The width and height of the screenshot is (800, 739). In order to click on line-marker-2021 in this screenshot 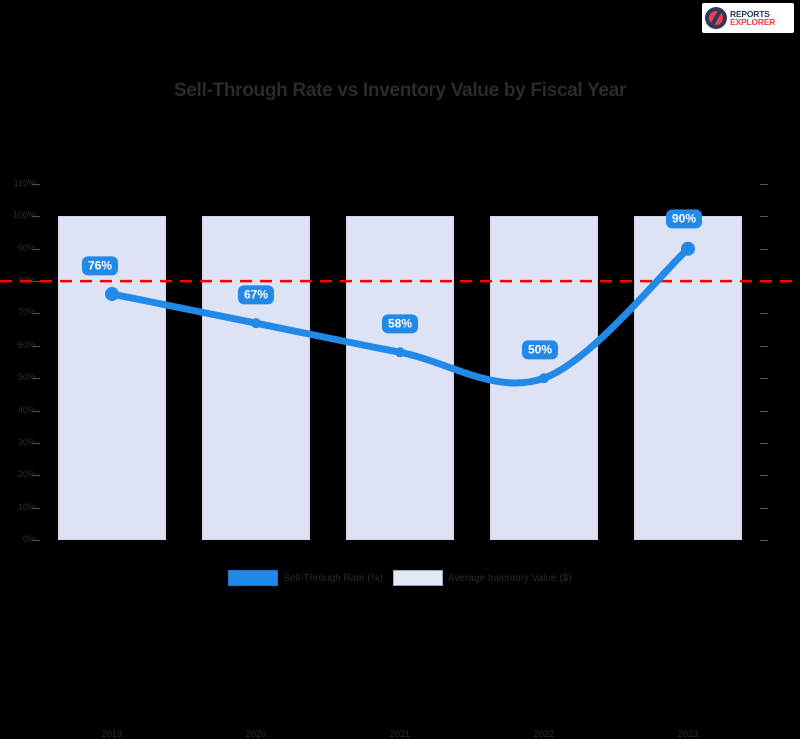, I will do `click(400, 352)`.